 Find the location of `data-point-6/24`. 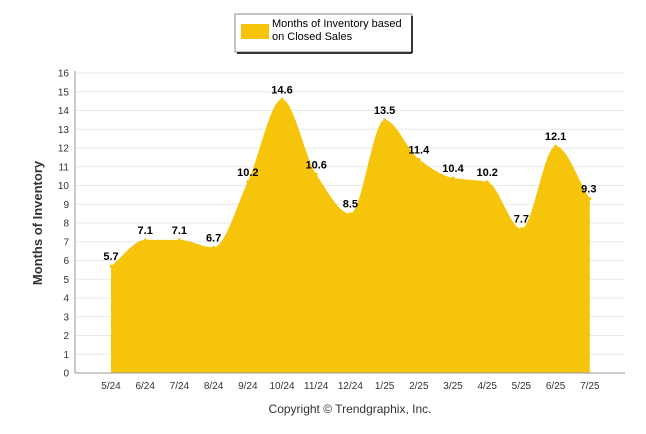

data-point-6/24 is located at coordinates (145, 240).